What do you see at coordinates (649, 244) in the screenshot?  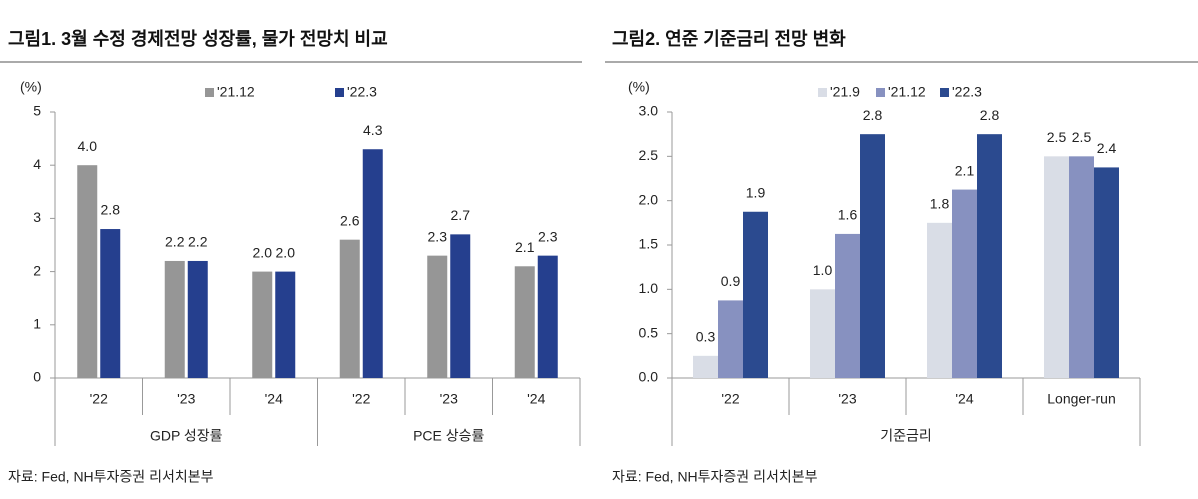 I see `y-tick-label: 1.5` at bounding box center [649, 244].